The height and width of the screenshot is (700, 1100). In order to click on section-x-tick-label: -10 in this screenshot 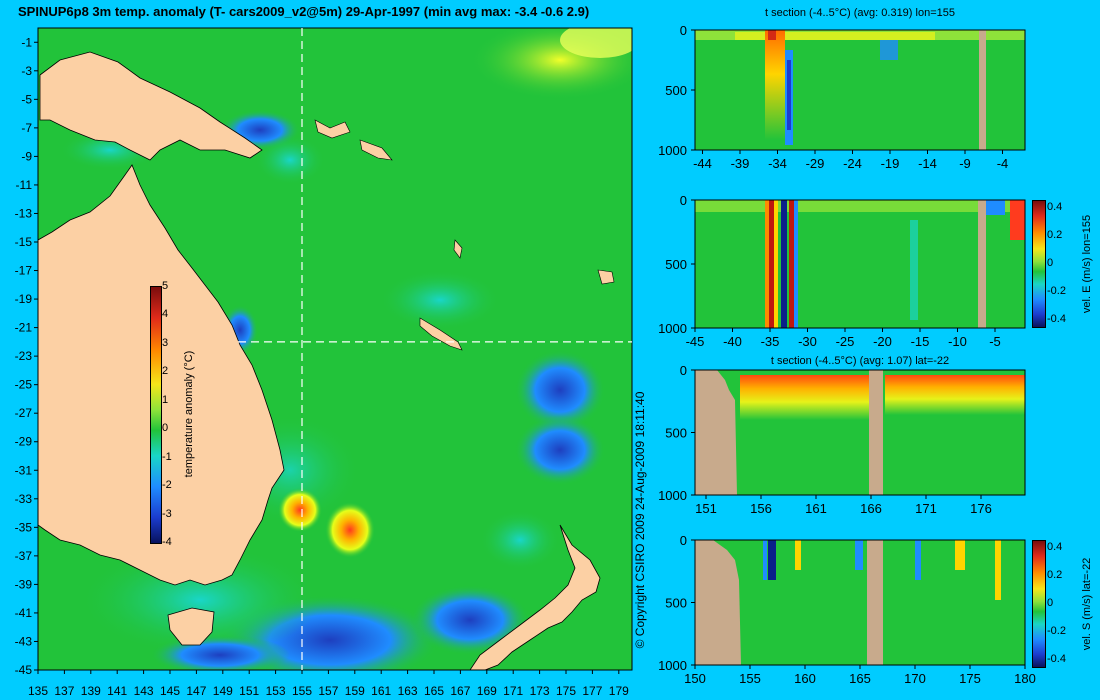, I will do `click(957, 341)`.